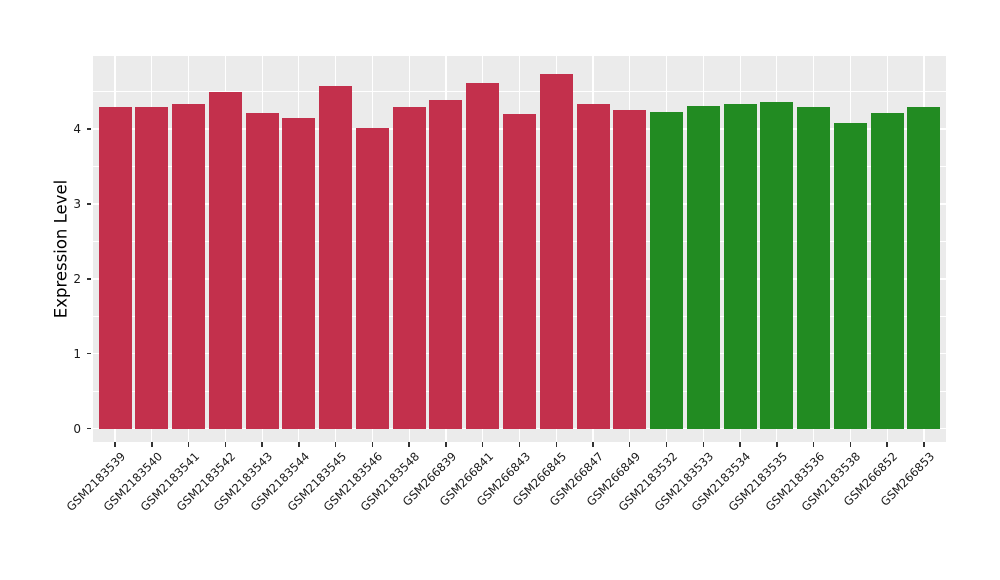 Image resolution: width=1000 pixels, height=580 pixels. I want to click on bar-GSM266847, so click(593, 266).